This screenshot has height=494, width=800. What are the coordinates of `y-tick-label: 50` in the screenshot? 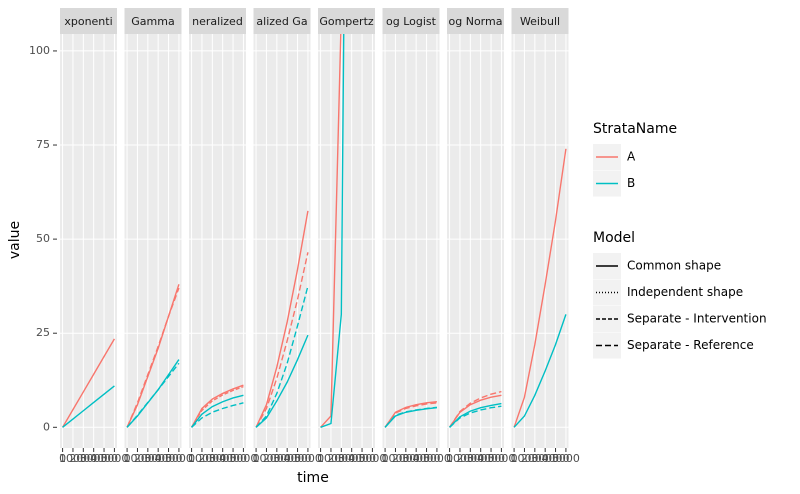 It's located at (43, 238).